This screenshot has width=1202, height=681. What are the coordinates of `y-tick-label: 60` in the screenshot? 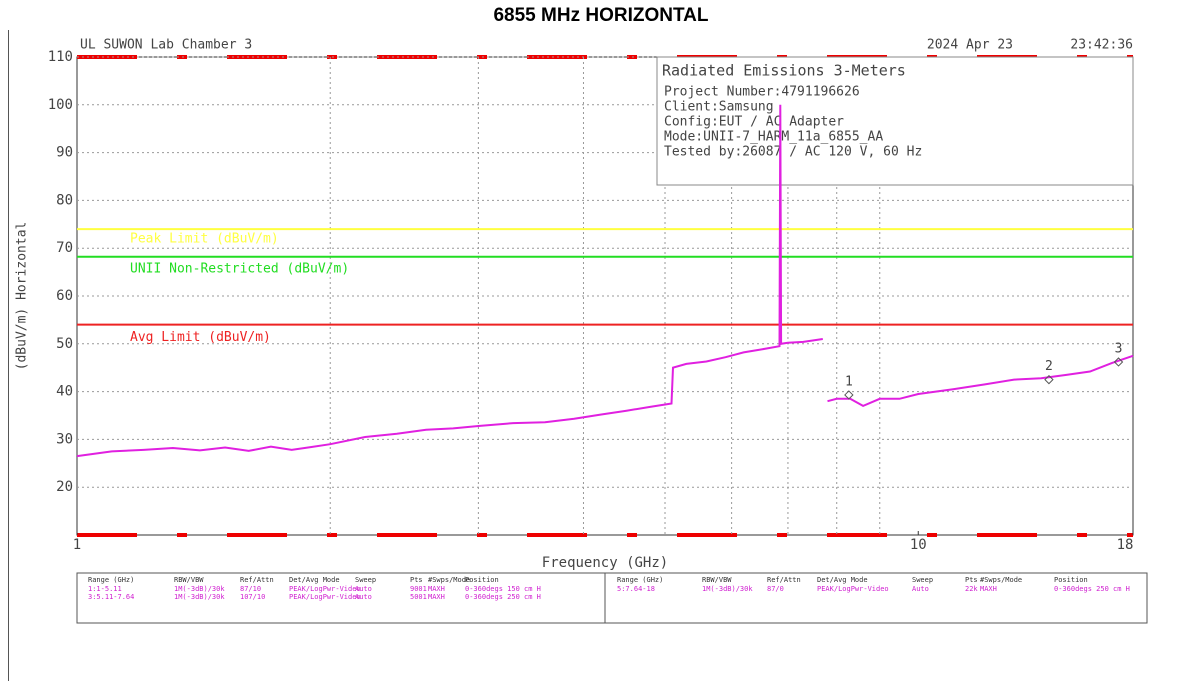 It's located at (64, 296).